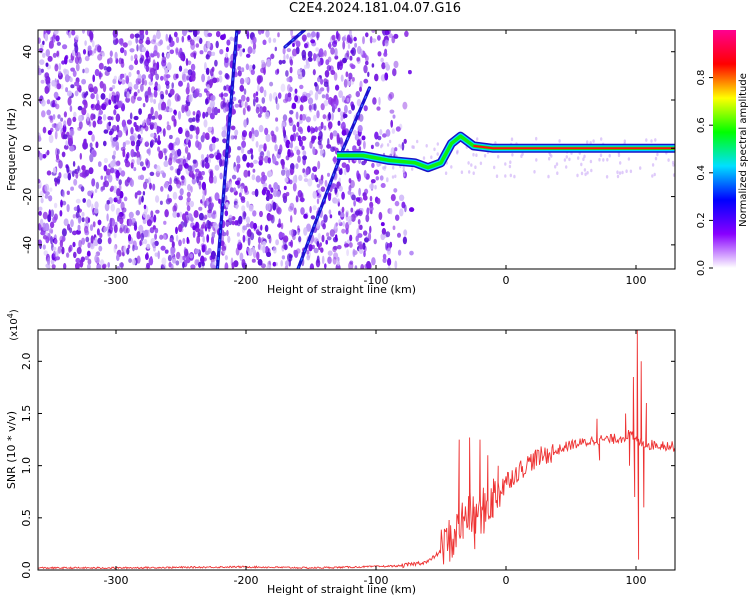  I want to click on colorbar-tick-label: 0.6, so click(701, 125).